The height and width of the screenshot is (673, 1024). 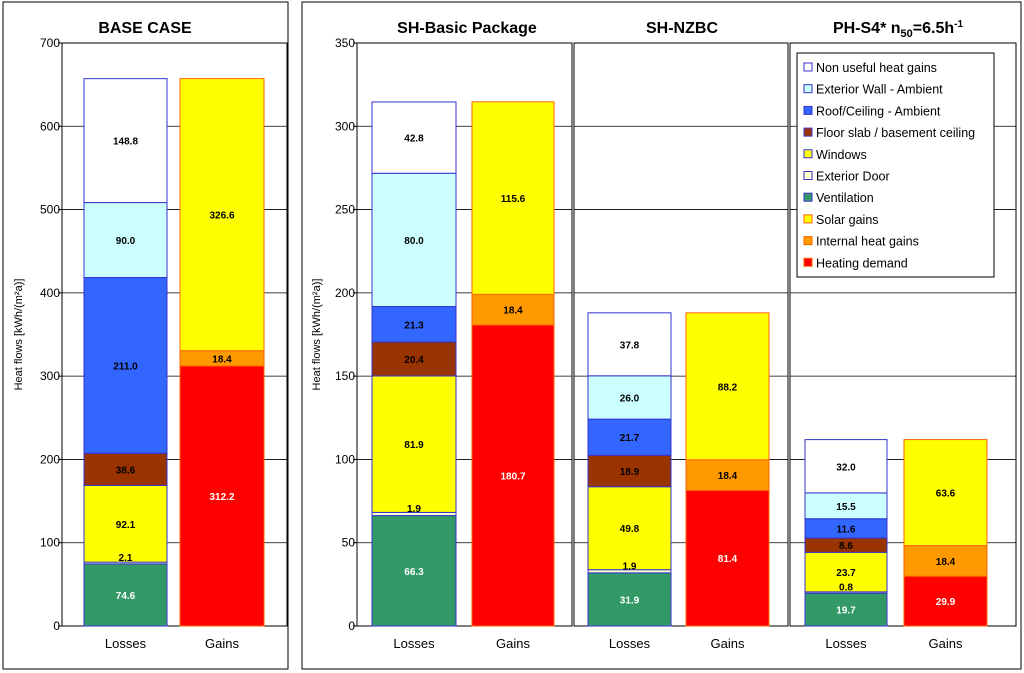 What do you see at coordinates (841, 155) in the screenshot?
I see `legend-label: Windows` at bounding box center [841, 155].